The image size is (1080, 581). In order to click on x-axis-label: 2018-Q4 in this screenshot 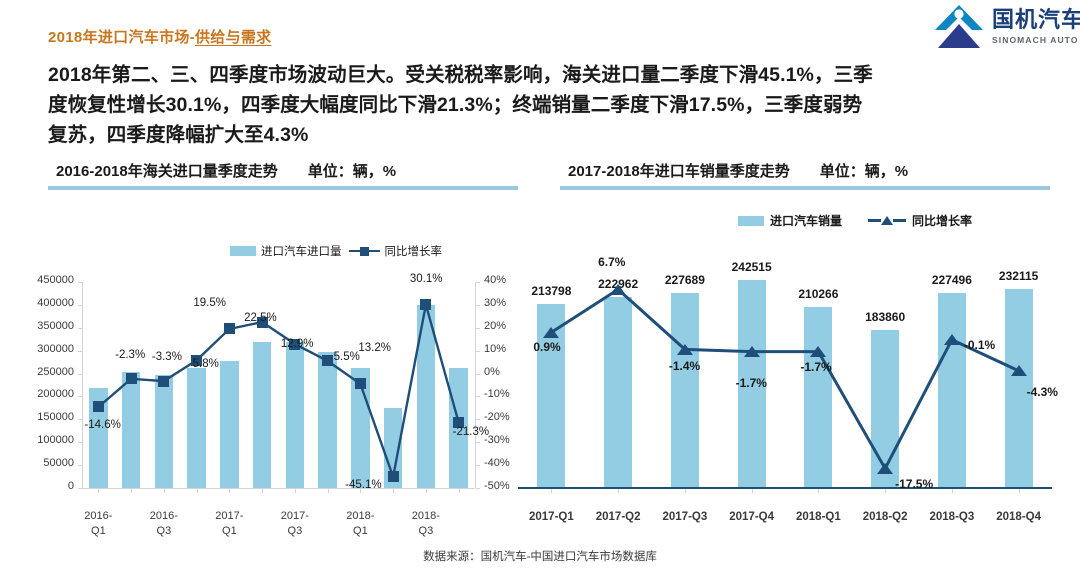, I will do `click(1018, 517)`.